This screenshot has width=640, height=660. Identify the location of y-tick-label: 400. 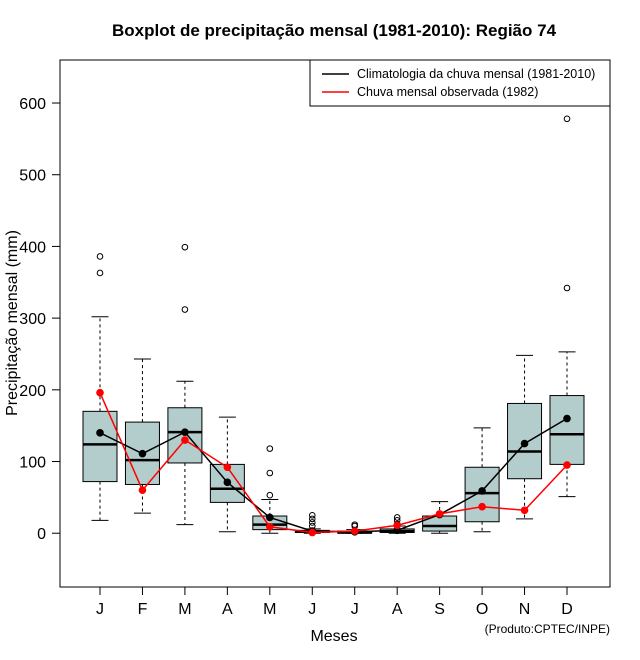
(32, 247).